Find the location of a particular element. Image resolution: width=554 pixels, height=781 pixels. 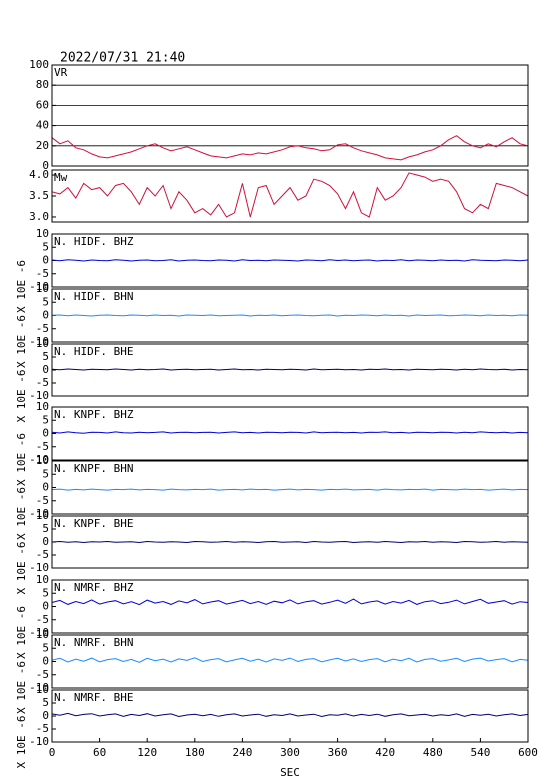

x-tick-label: 300 is located at coordinates (290, 752).